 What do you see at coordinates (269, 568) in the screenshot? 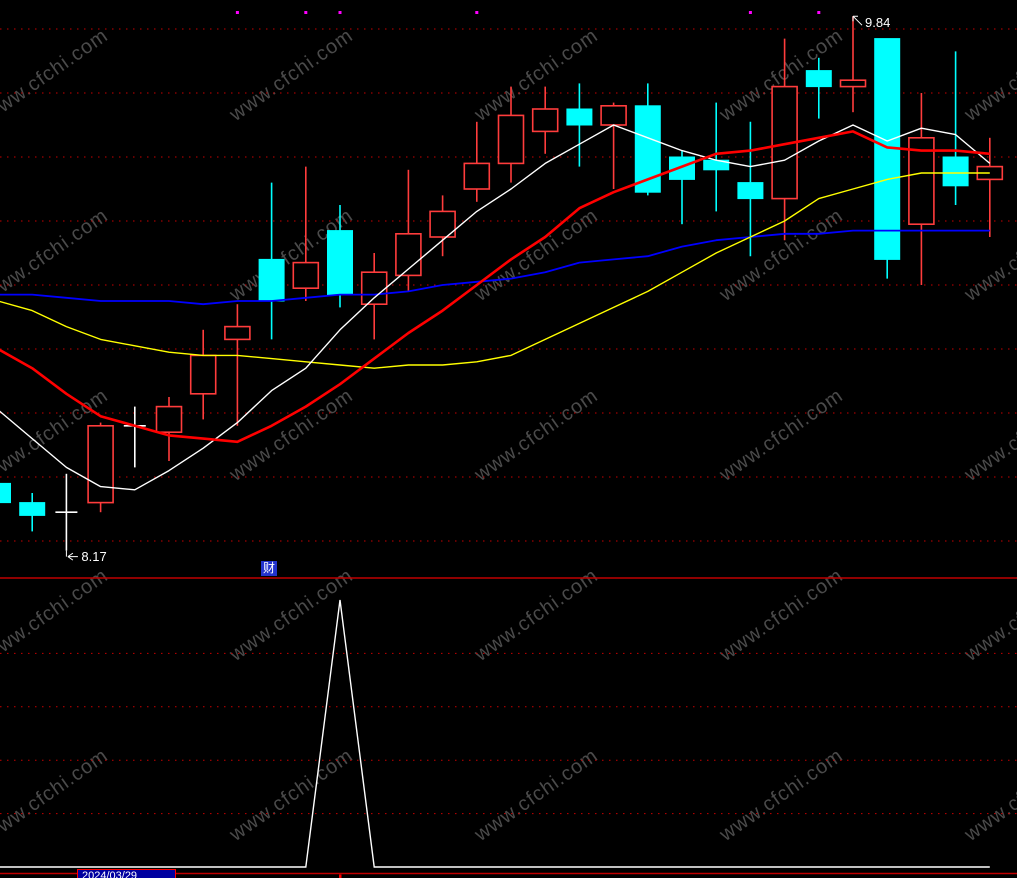
I see `indicator-badge: 财` at bounding box center [269, 568].